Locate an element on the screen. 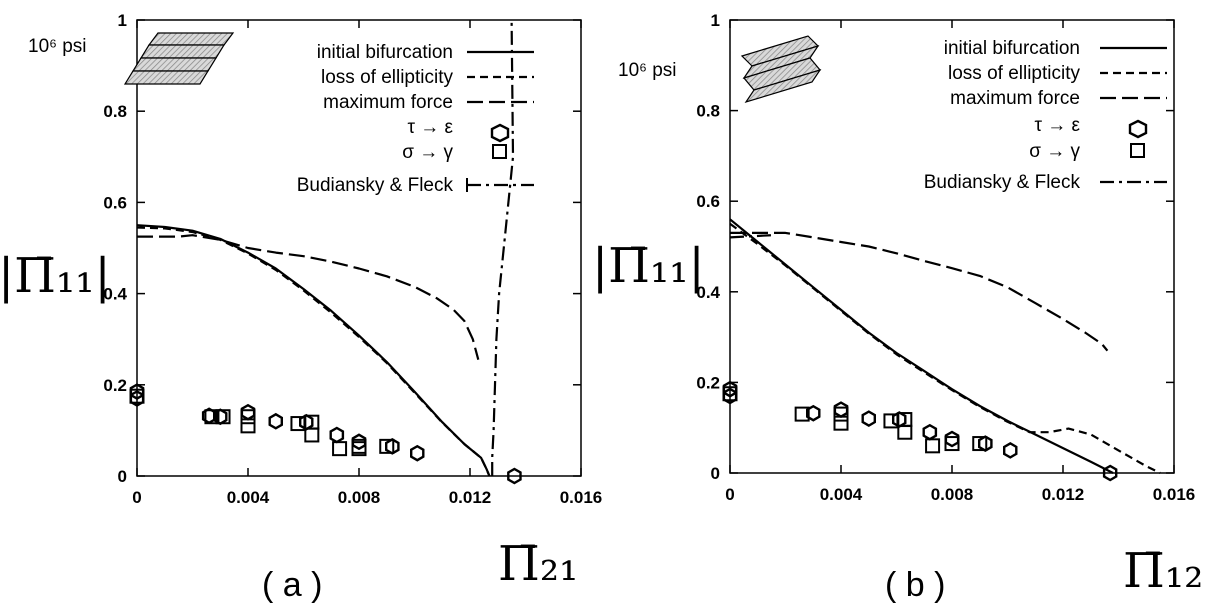  panel-caption: ( b ) is located at coordinates (915, 584).